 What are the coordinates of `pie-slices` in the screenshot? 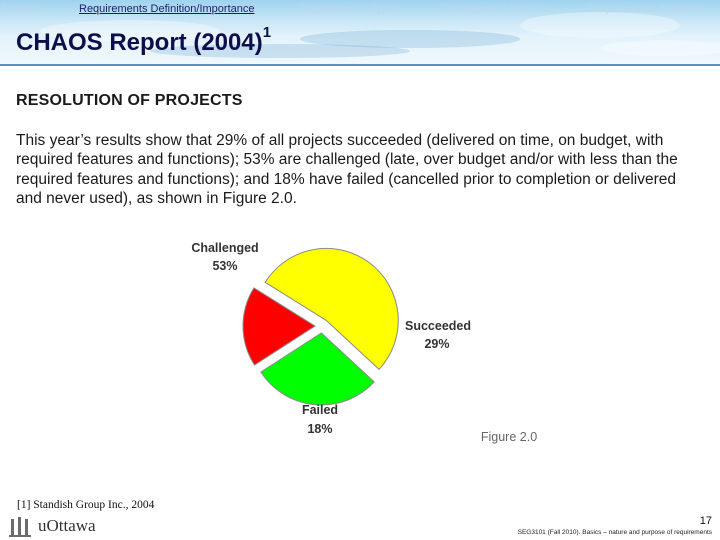 It's located at (320, 326).